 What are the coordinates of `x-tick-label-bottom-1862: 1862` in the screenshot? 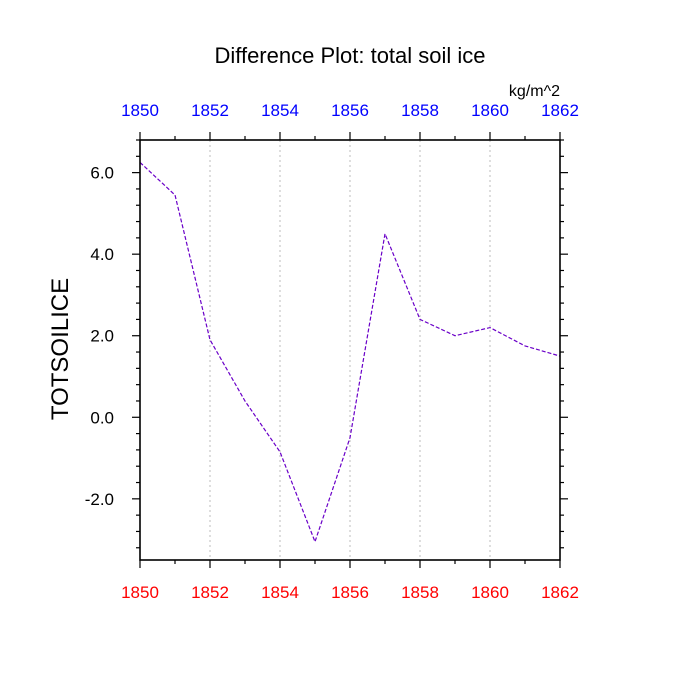 It's located at (560, 592).